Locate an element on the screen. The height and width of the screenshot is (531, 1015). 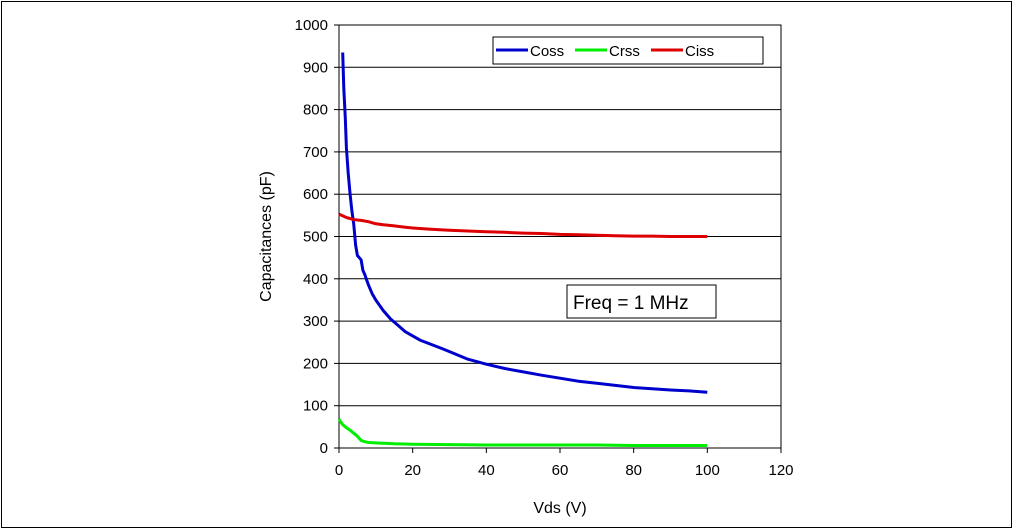
y-tick-label-600: 600 is located at coordinates (315, 194).